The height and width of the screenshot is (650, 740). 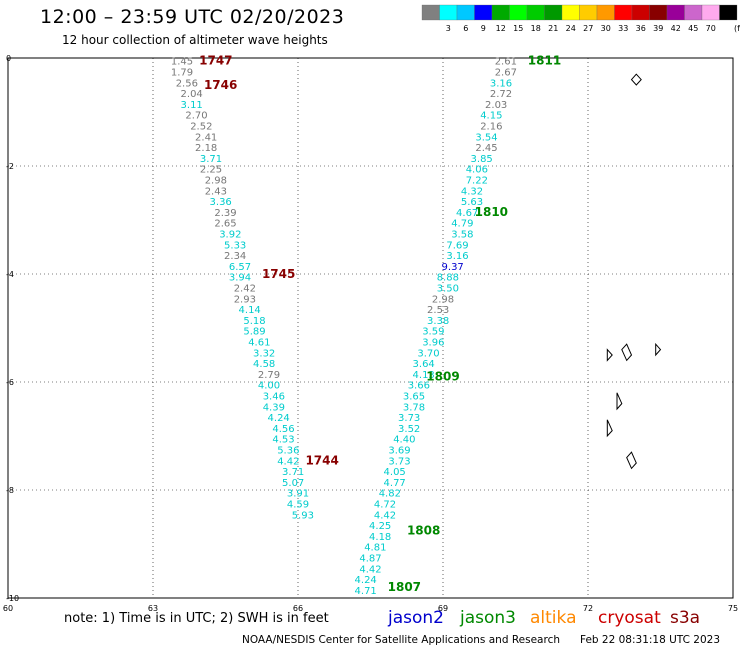 What do you see at coordinates (442, 377) in the screenshot?
I see `pass-time-label: 1809` at bounding box center [442, 377].